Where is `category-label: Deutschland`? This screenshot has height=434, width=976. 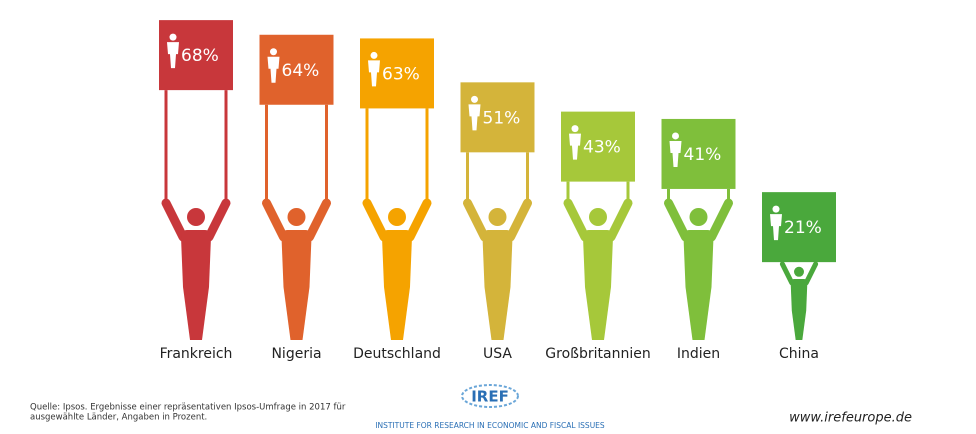
category-label: Deutschland is located at coordinates (397, 354).